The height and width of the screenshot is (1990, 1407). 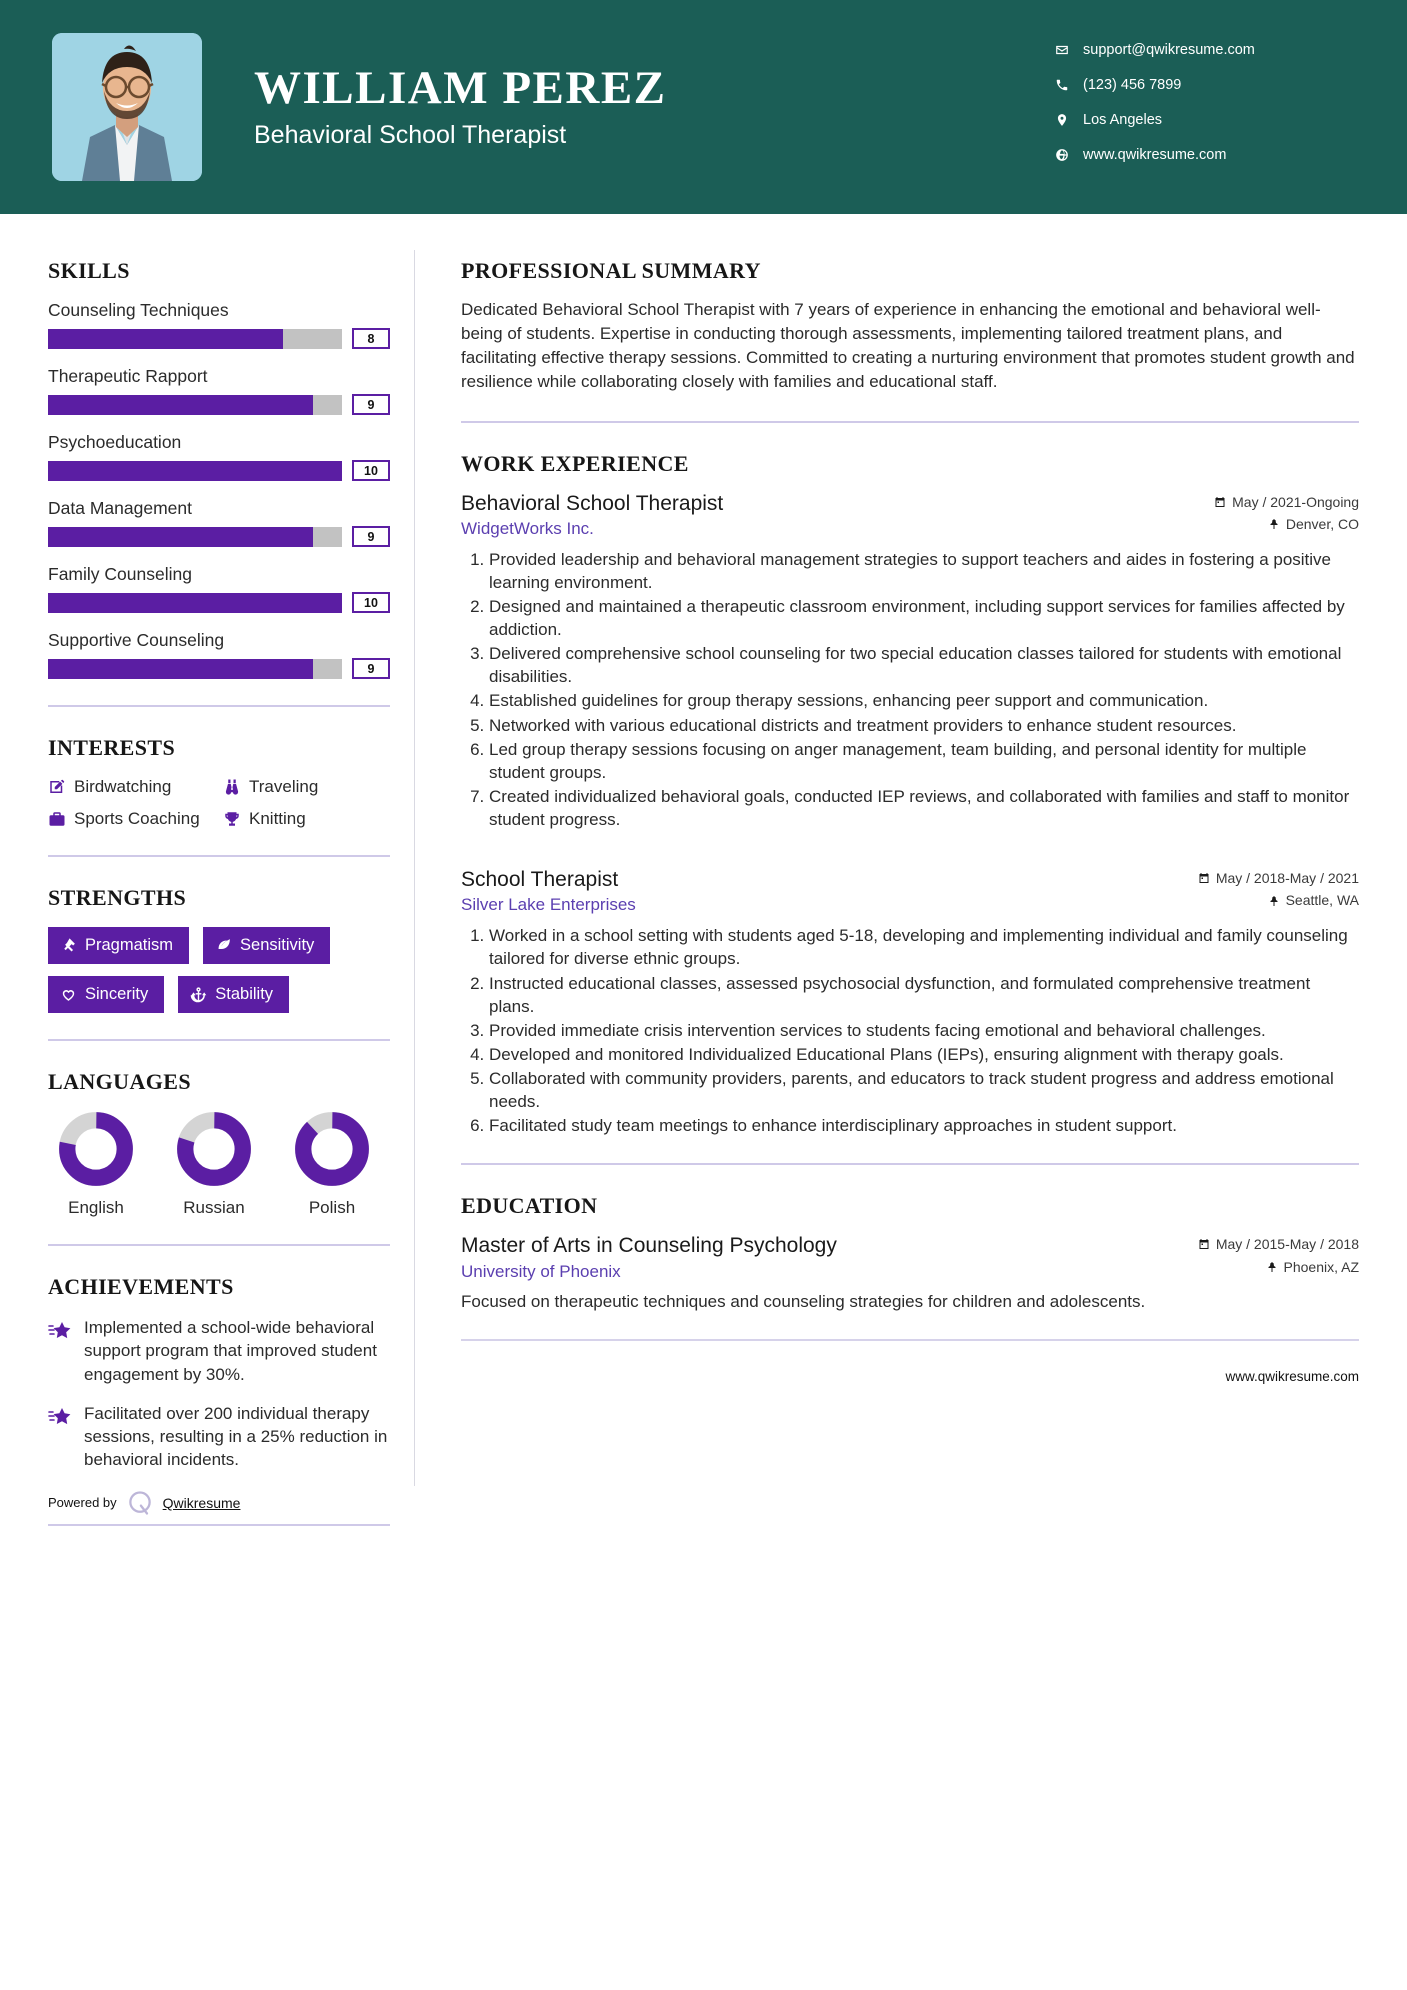 What do you see at coordinates (1322, 523) in the screenshot?
I see `job-location-value: Denver, CO` at bounding box center [1322, 523].